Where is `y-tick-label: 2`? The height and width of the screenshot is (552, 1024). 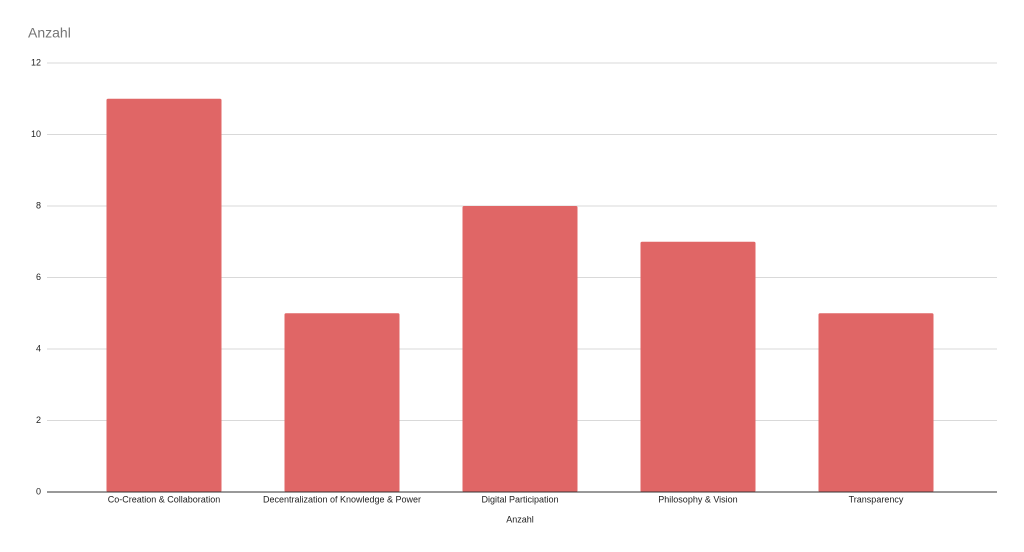
y-tick-label: 2 is located at coordinates (38, 420).